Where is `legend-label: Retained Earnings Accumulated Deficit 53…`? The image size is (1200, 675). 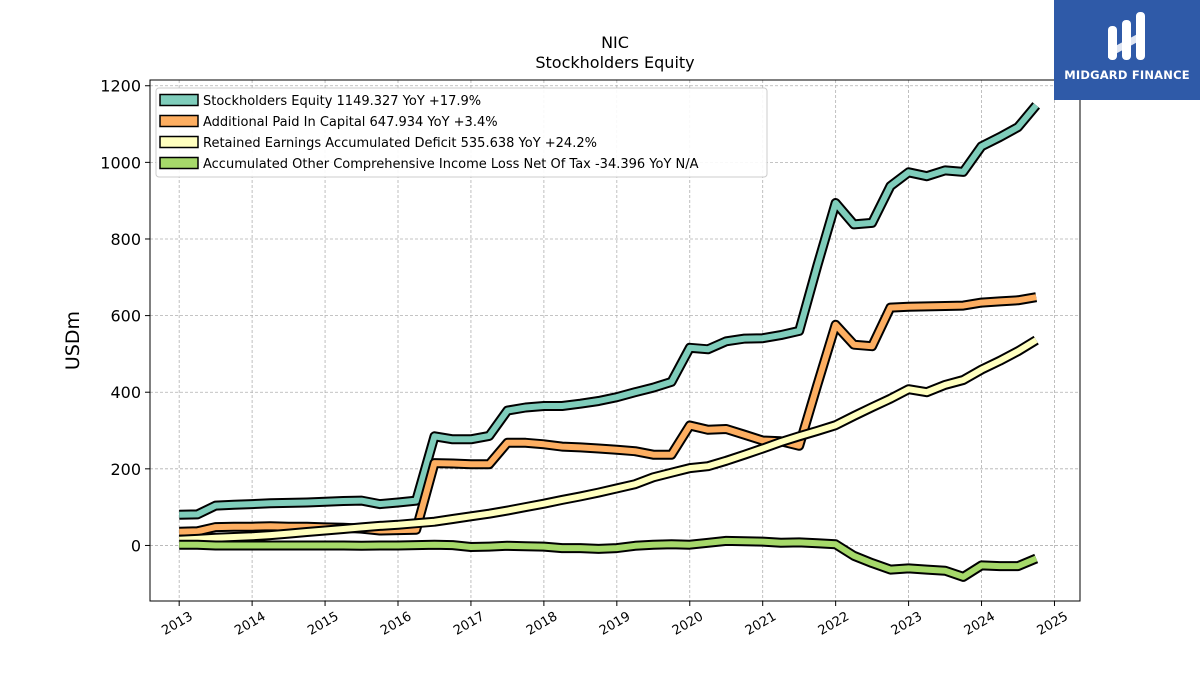 legend-label: Retained Earnings Accumulated Deficit 53… is located at coordinates (400, 143).